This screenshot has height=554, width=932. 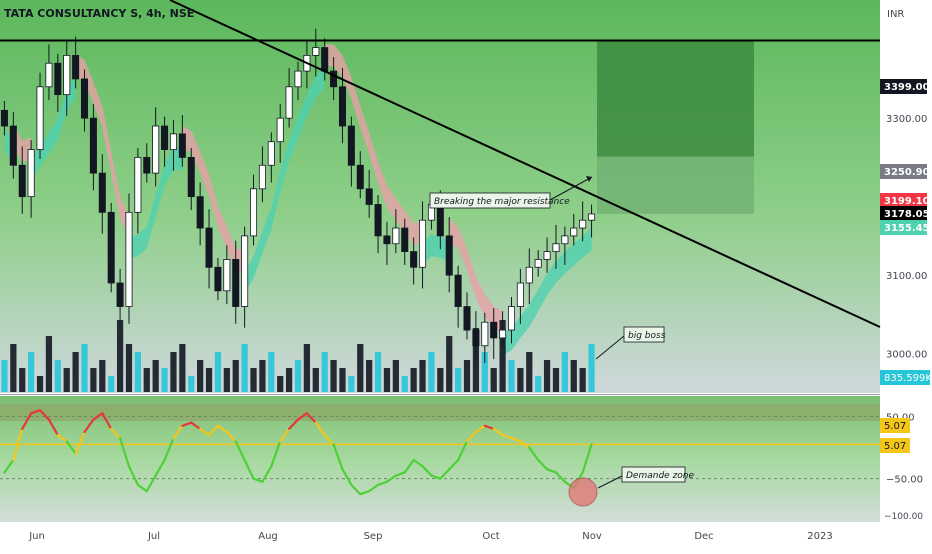 I want to click on price-marker-label: 3399.00, so click(x=907, y=87).